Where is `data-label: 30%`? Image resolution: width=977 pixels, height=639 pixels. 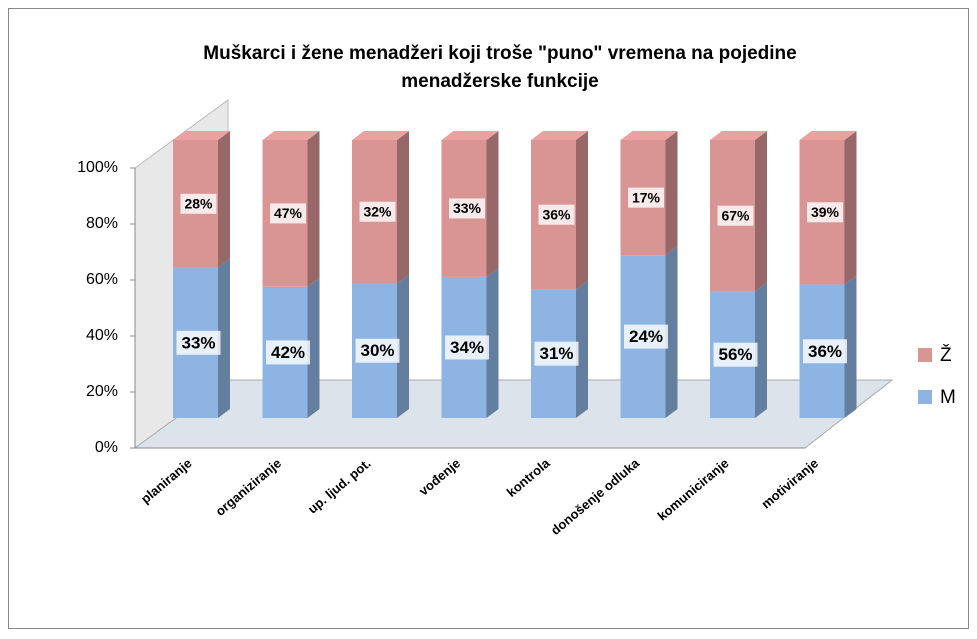 data-label: 30% is located at coordinates (377, 350).